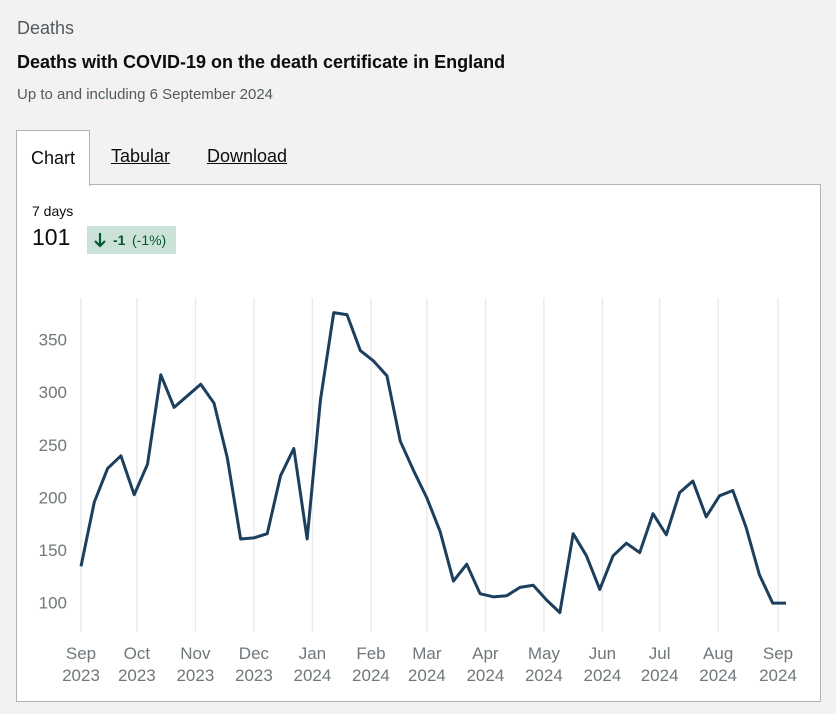 Image resolution: width=836 pixels, height=714 pixels. I want to click on x-tick-label: Apr 2024, so click(485, 664).